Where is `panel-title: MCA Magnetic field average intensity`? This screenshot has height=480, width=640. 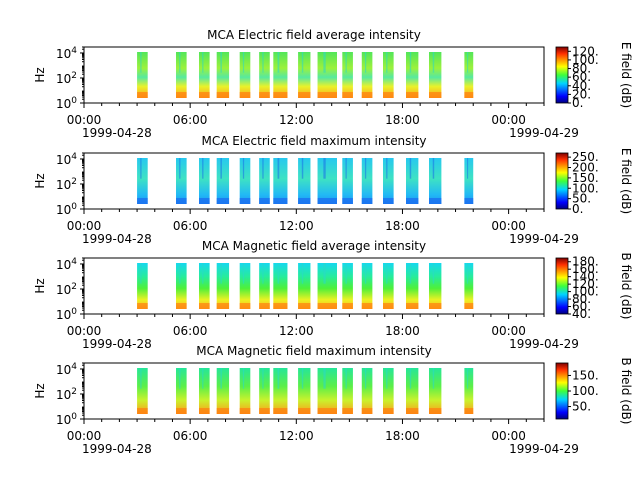 panel-title: MCA Magnetic field average intensity is located at coordinates (314, 246).